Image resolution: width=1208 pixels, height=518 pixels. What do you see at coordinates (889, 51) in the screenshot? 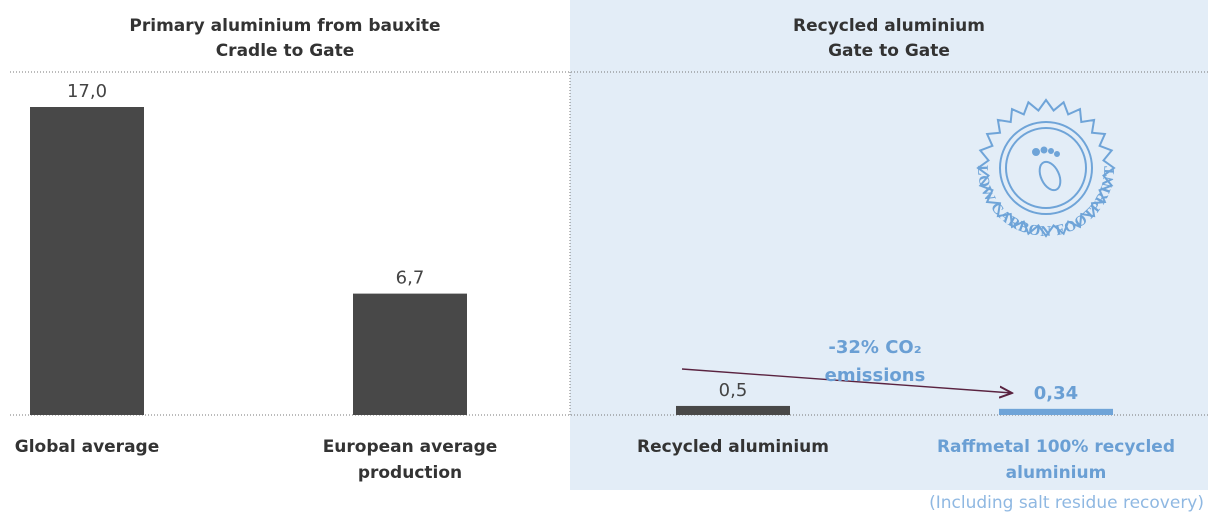
I see `group-title: Gate to Gate` at bounding box center [889, 51].